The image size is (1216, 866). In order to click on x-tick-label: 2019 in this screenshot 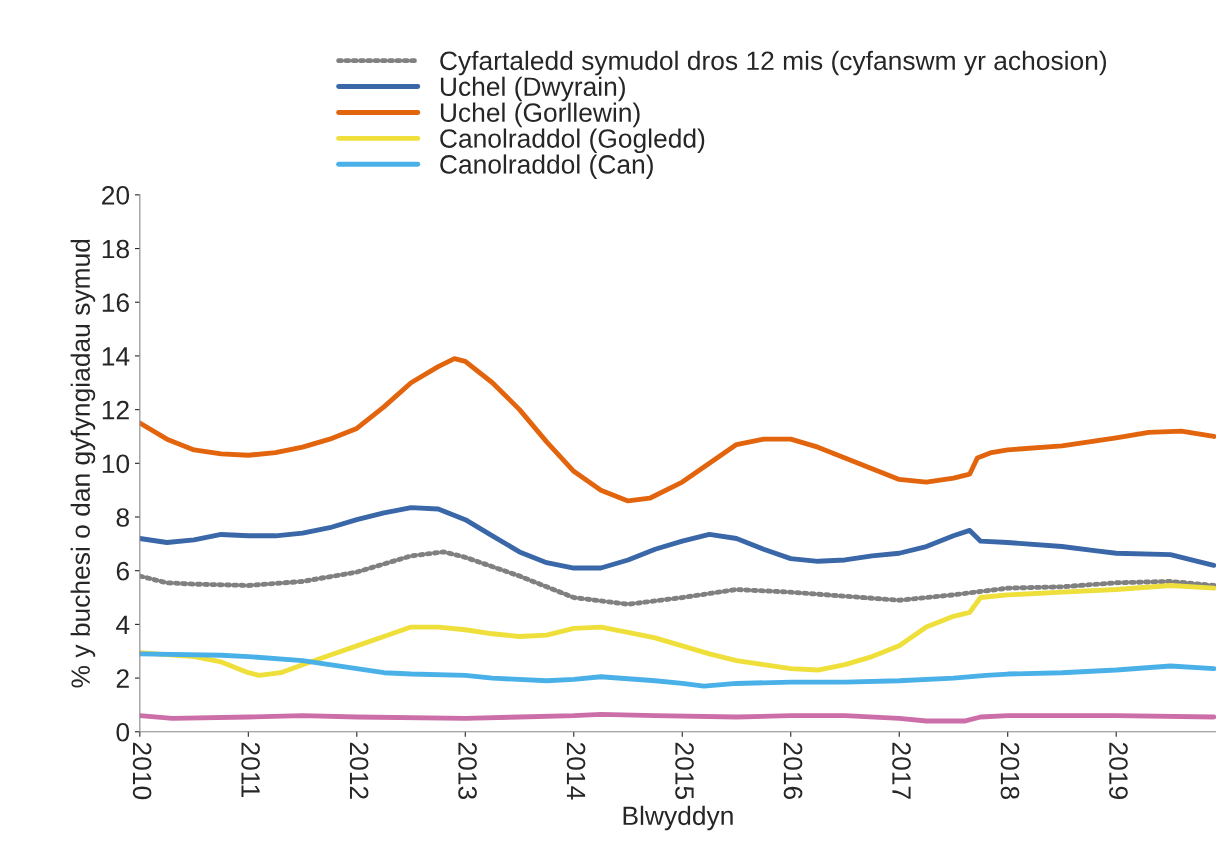, I will do `click(1118, 770)`.